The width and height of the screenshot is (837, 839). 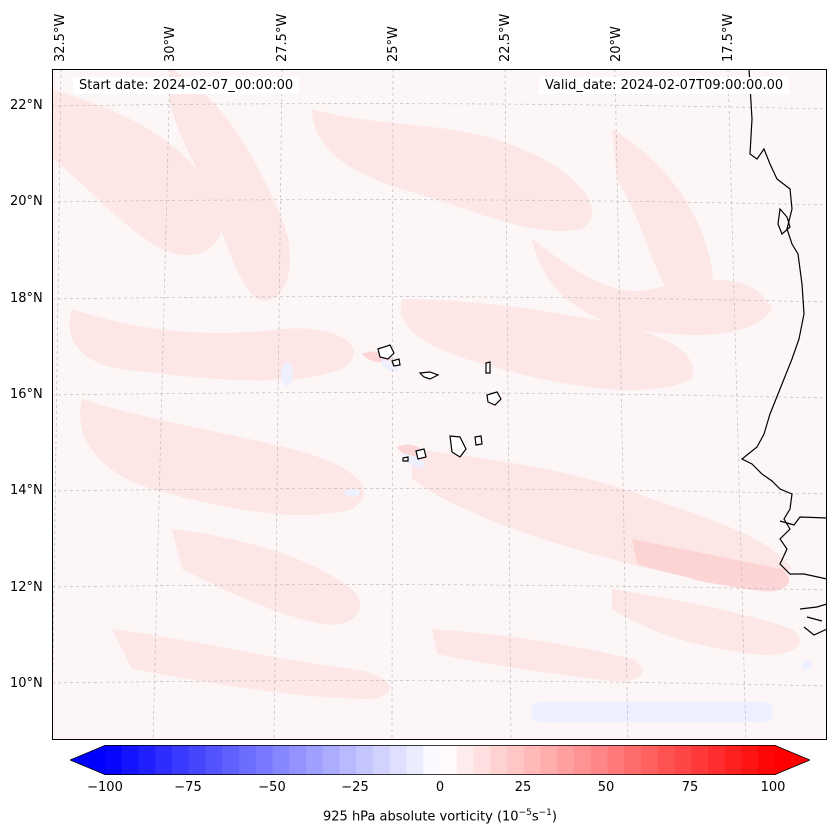 I want to click on valid-date-label: Valid_date: 2024-02-07T09:00:00.00, so click(x=664, y=85).